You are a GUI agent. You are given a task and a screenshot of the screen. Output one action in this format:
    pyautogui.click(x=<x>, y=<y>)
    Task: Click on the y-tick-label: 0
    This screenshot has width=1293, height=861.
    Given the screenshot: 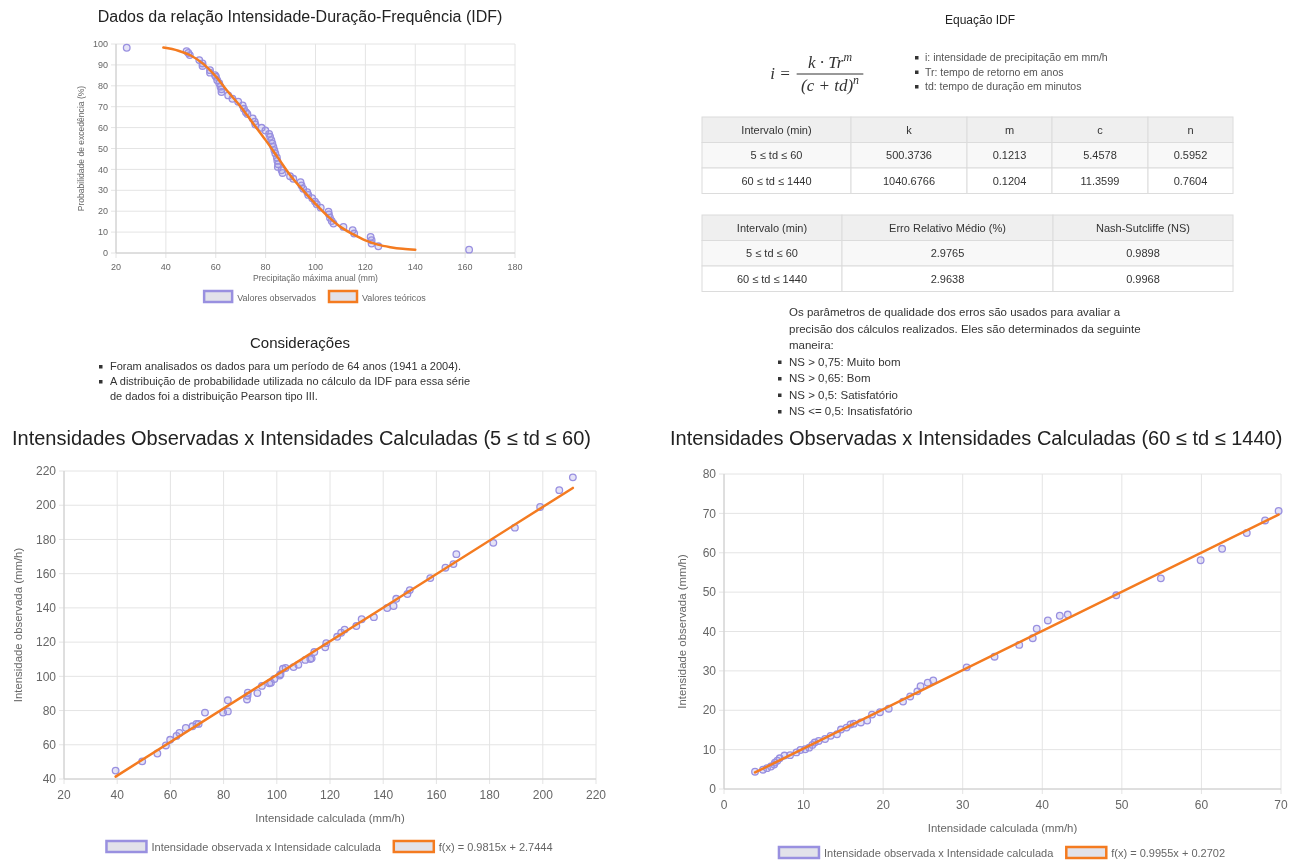 What is the action you would take?
    pyautogui.click(x=105, y=253)
    